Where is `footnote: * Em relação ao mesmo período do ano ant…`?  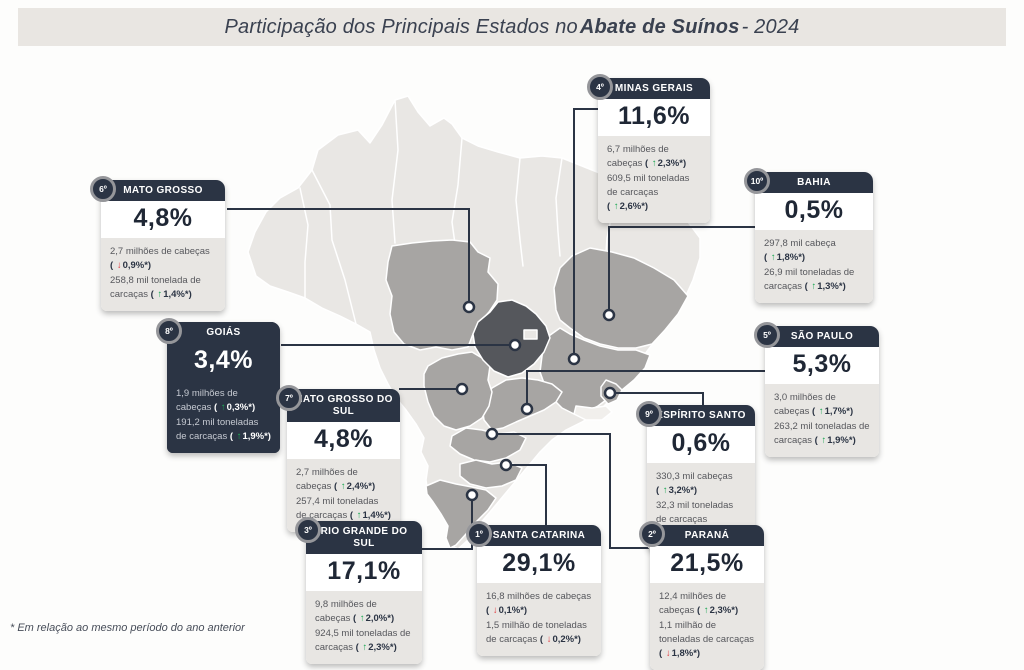 footnote: * Em relação ao mesmo período do ano ant… is located at coordinates (127, 628).